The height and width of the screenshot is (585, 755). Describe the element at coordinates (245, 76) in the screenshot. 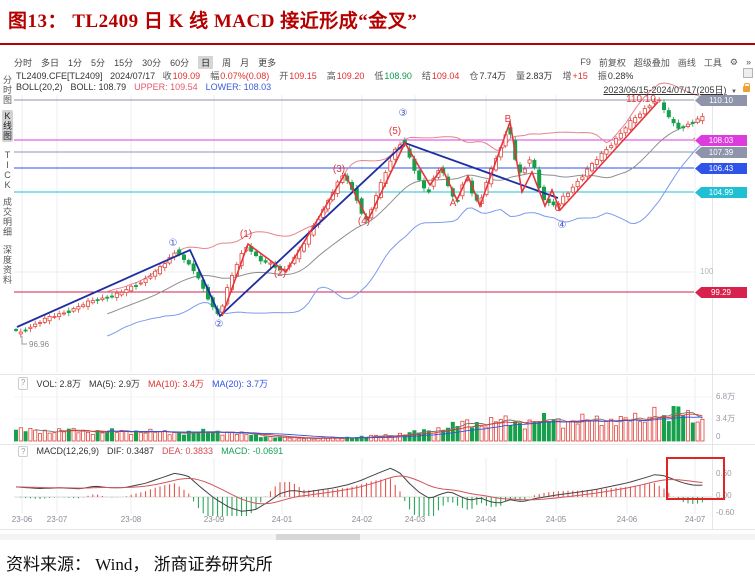

I see `quote-field-value: 0.07%(0.08)` at that location.